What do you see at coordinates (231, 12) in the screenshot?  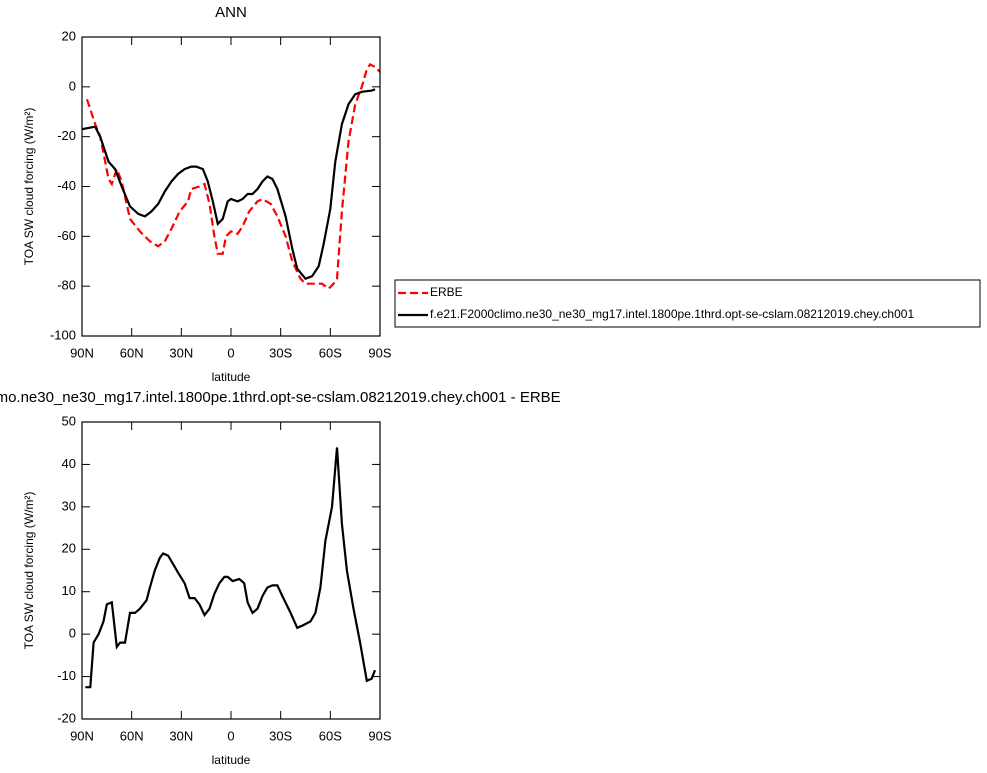 I see `chart-title: ANN` at bounding box center [231, 12].